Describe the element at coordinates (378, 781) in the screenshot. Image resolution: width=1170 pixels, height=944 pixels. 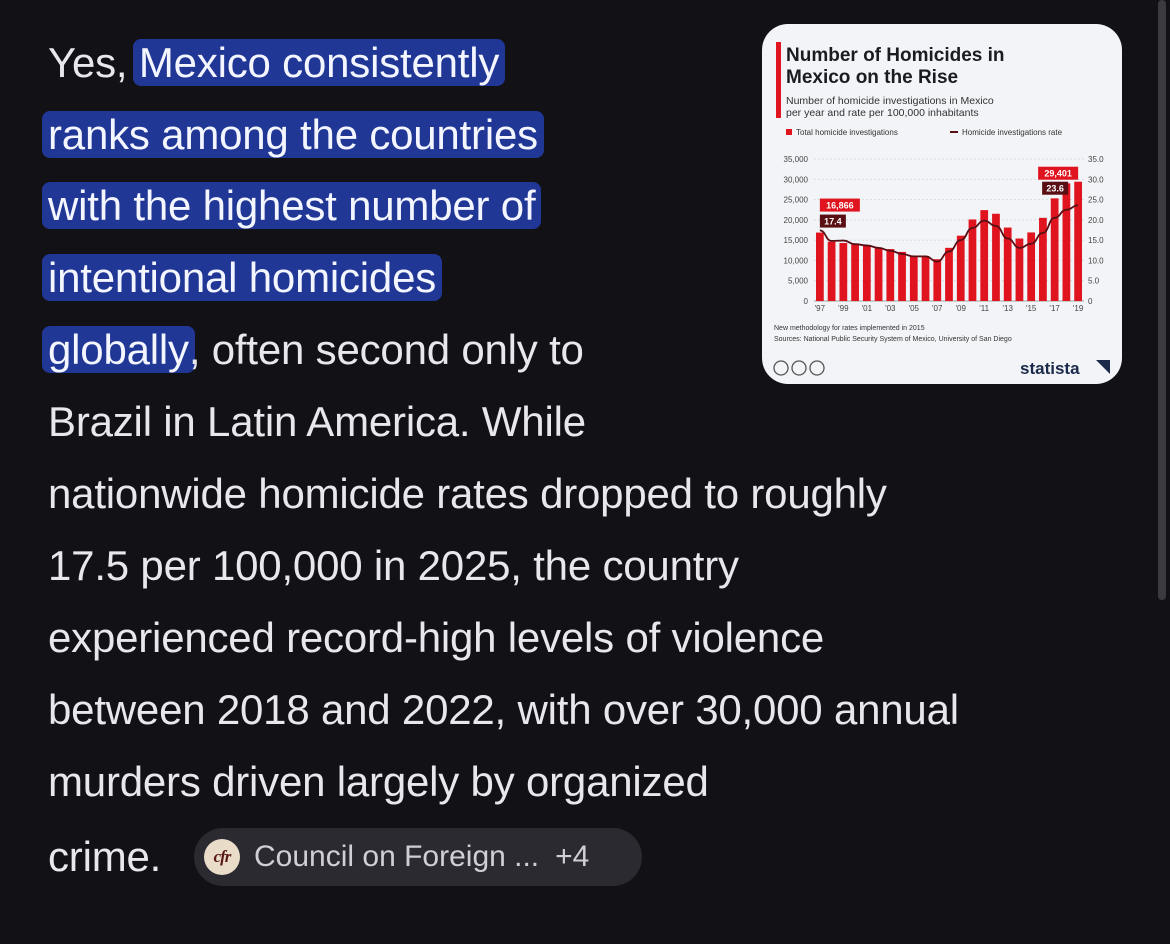
I see `answer-line: murders driven largely by organized` at that location.